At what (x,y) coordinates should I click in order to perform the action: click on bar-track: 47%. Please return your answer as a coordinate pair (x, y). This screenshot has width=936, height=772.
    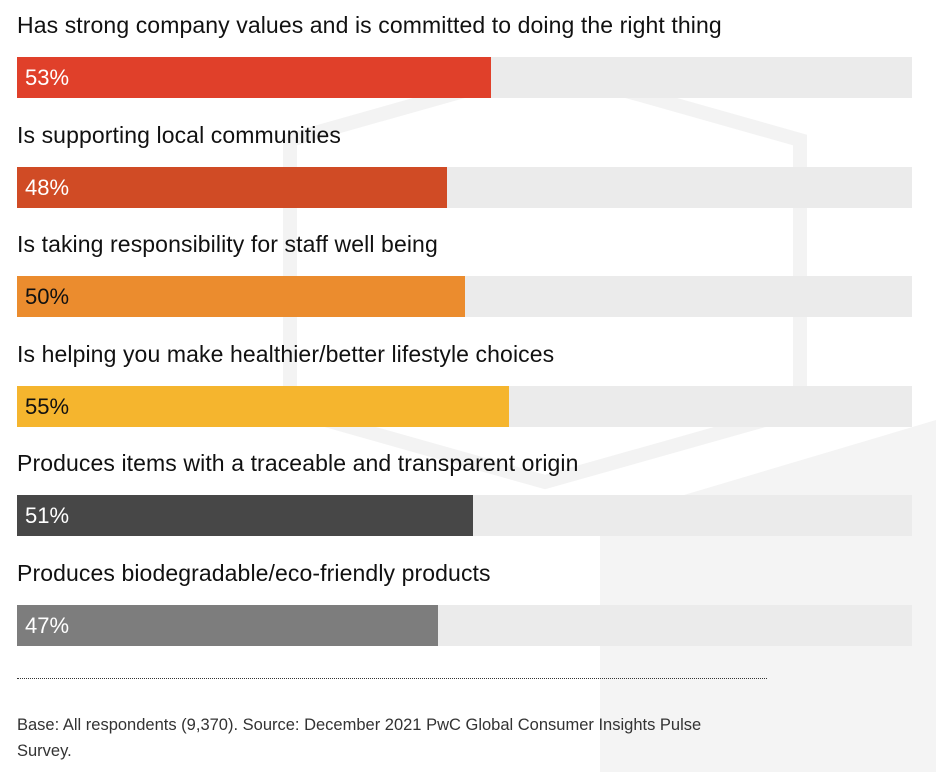
    Looking at the image, I should click on (464, 625).